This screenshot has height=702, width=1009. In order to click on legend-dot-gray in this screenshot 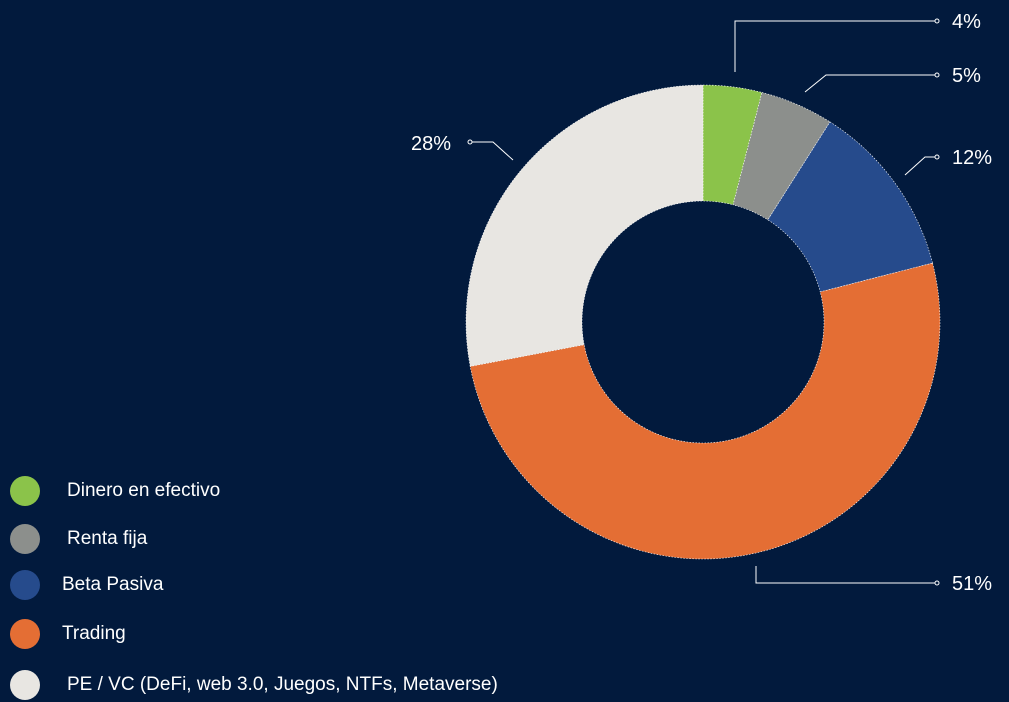, I will do `click(25, 539)`.